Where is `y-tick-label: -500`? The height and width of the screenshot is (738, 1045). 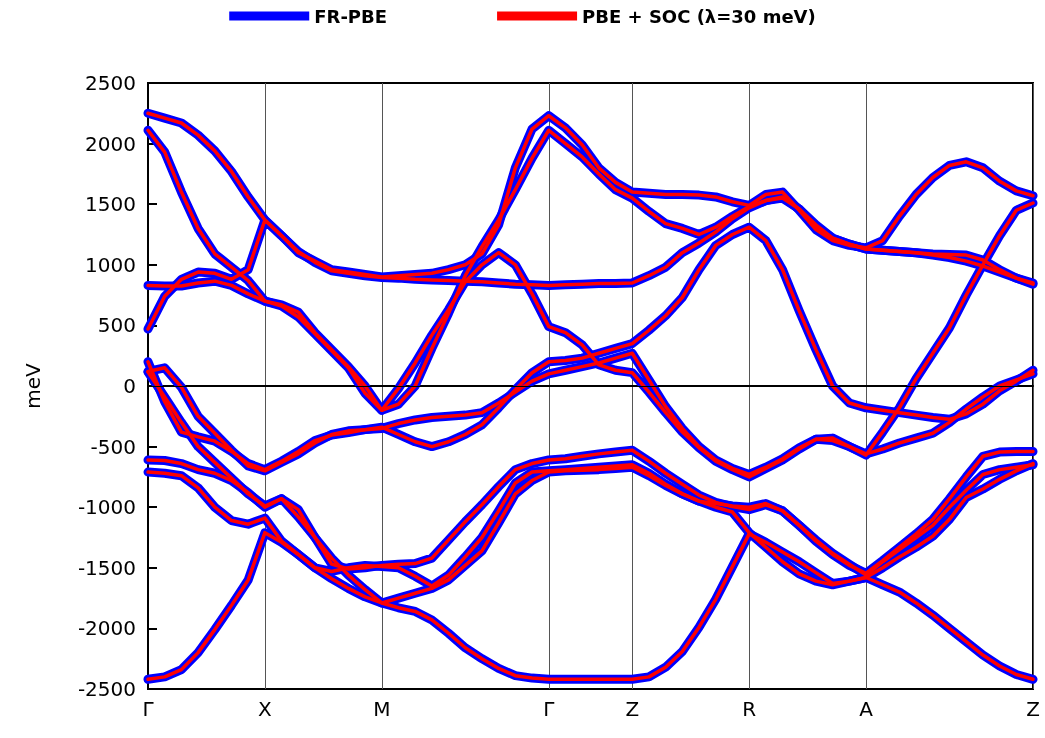 y-tick-label: -500 is located at coordinates (113, 446).